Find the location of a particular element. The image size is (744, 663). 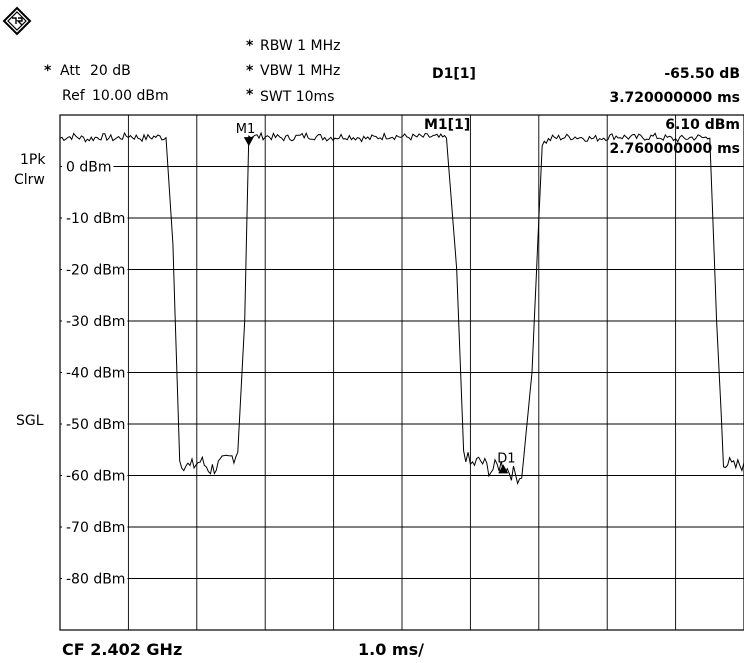

y-tick-label: -80 dBm is located at coordinates (95, 580).